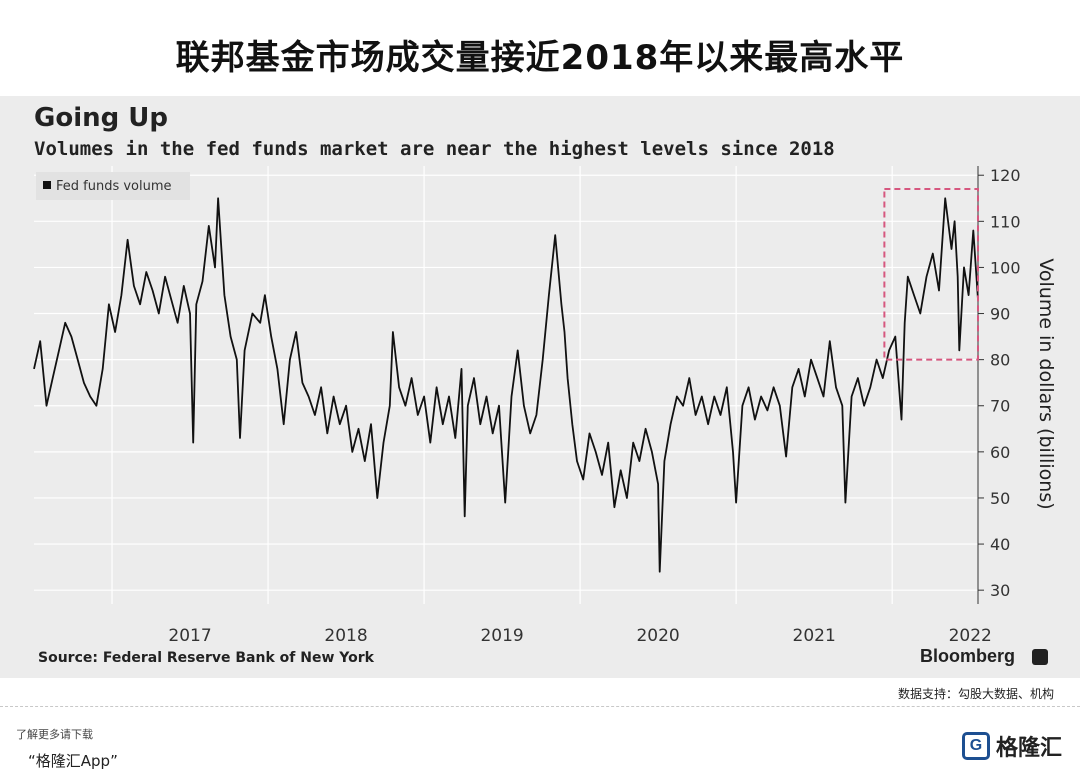 The width and height of the screenshot is (1080, 778). Describe the element at coordinates (206, 658) in the screenshot. I see `source-note: Source: Federal Reserve Bank of New York` at that location.